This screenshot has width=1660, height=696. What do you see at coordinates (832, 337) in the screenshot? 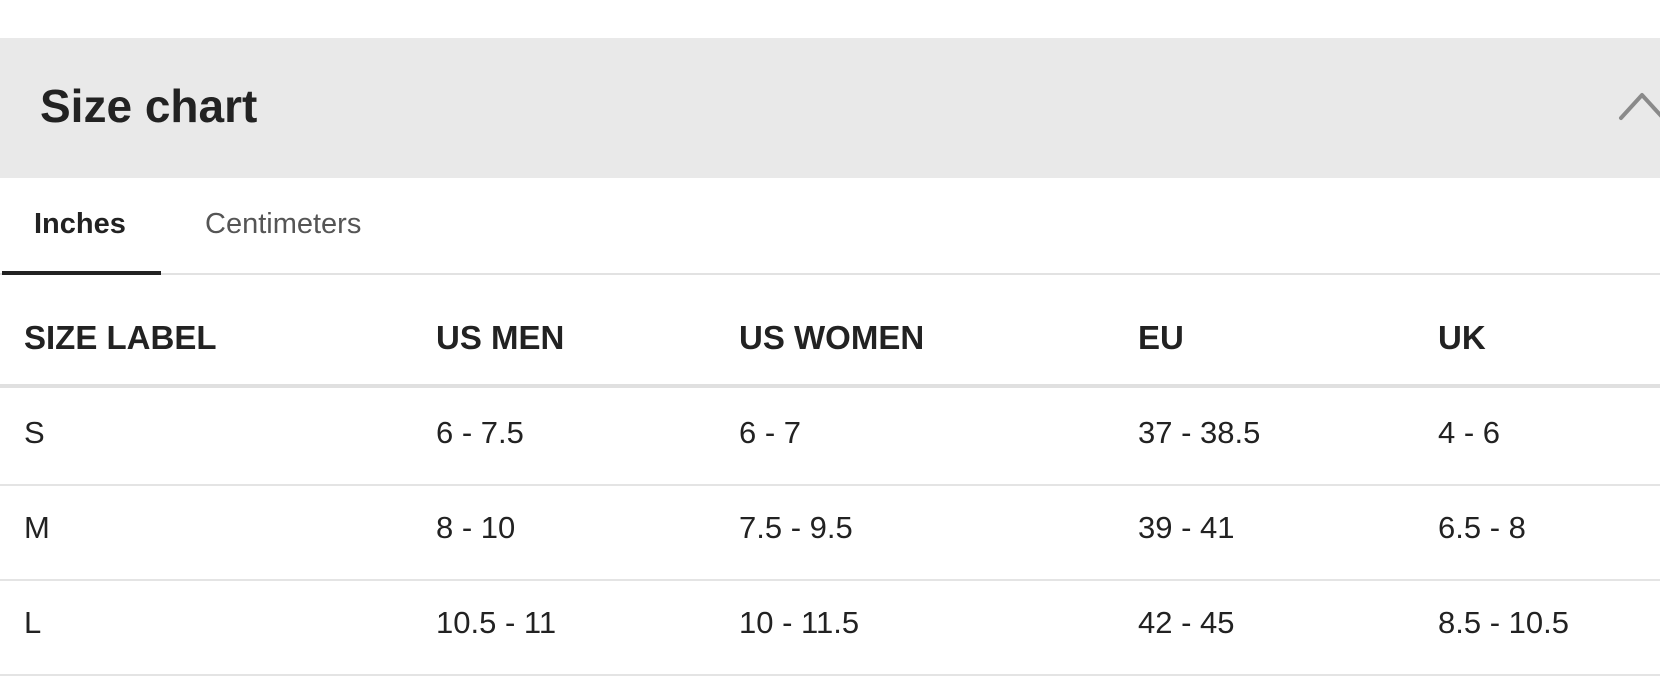
I see `column-header: US WOMEN` at bounding box center [832, 337].